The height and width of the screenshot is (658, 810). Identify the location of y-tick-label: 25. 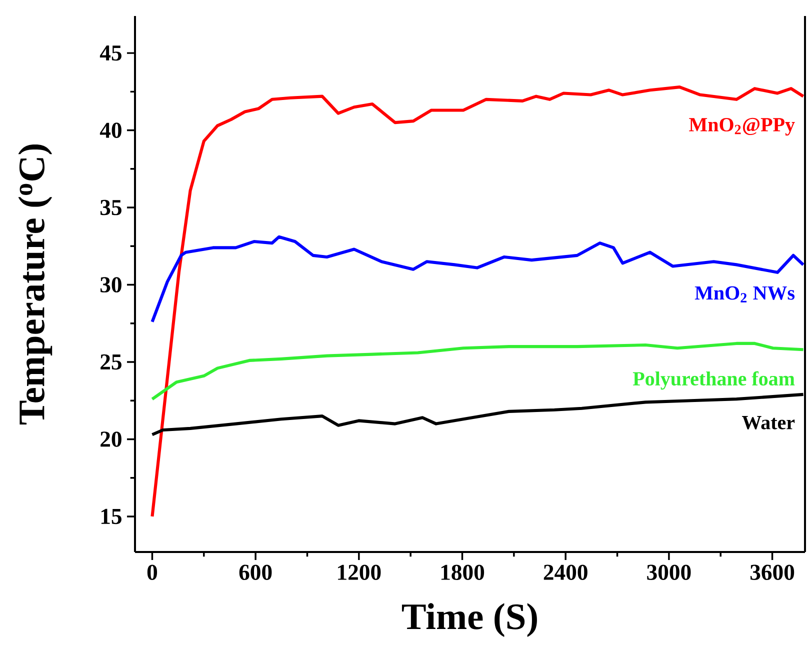
(111, 362).